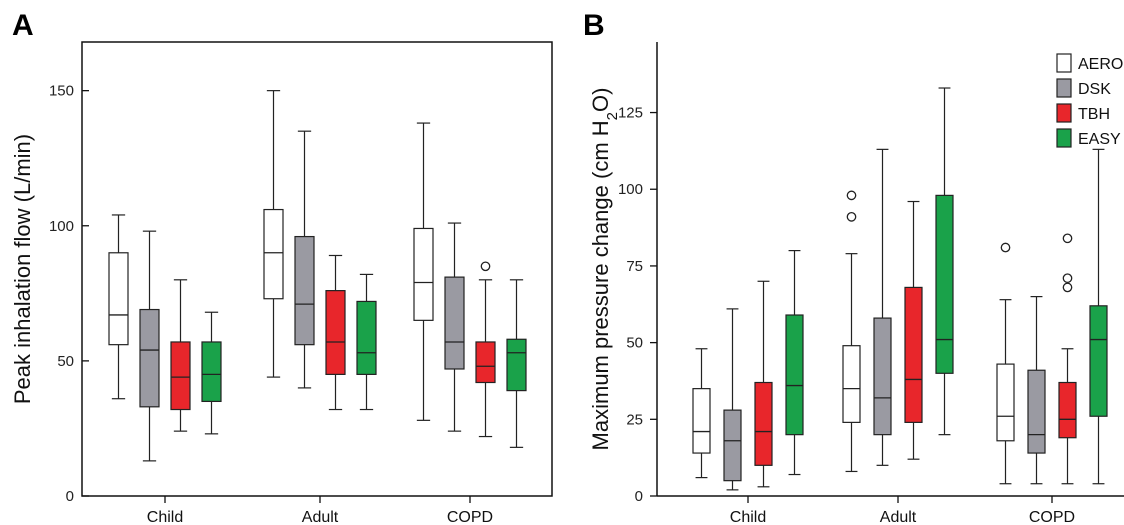 The width and height of the screenshot is (1124, 525). What do you see at coordinates (1064, 138) in the screenshot?
I see `legend-swatch-easy` at bounding box center [1064, 138].